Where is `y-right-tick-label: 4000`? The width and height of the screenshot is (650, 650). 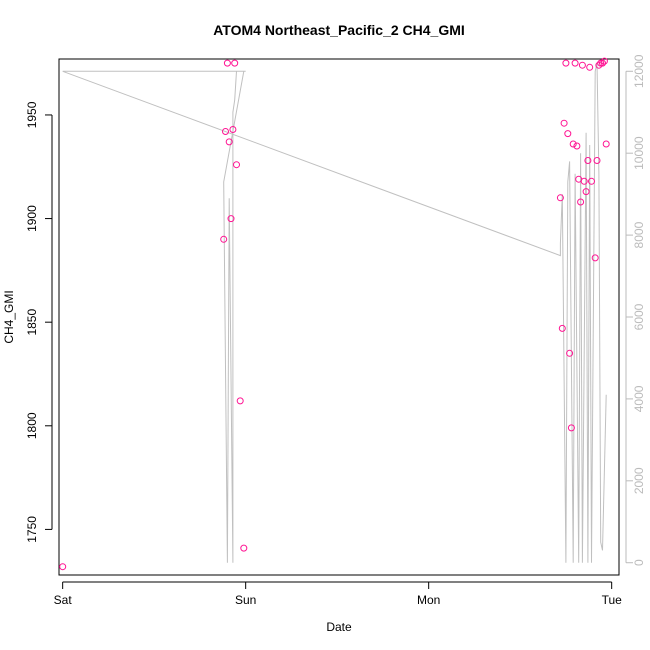 y-right-tick-label: 4000 is located at coordinates (639, 398).